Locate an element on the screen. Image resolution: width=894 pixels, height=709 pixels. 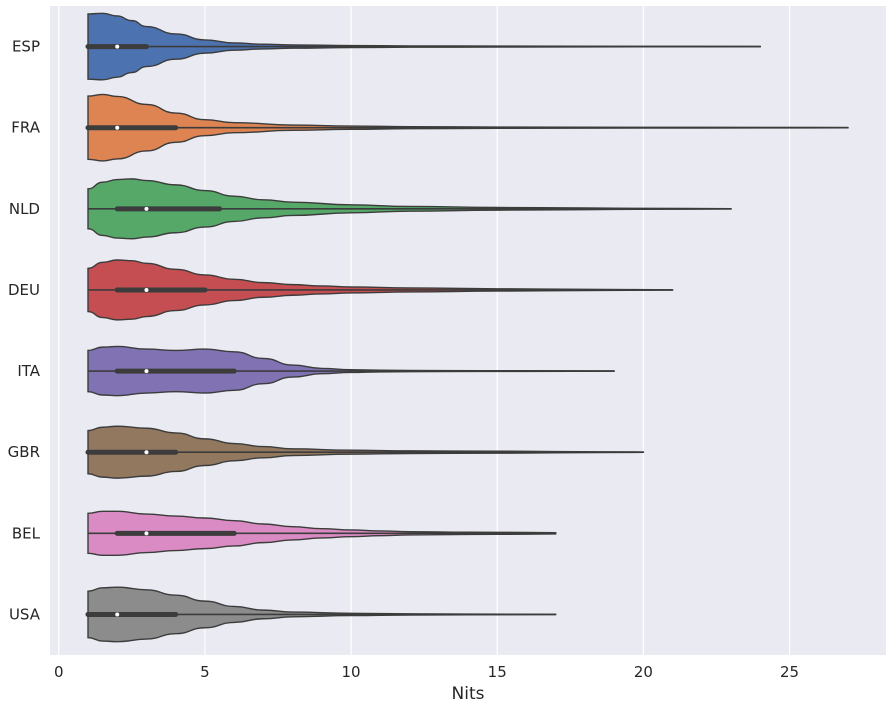
violin-ita is located at coordinates (351, 371).